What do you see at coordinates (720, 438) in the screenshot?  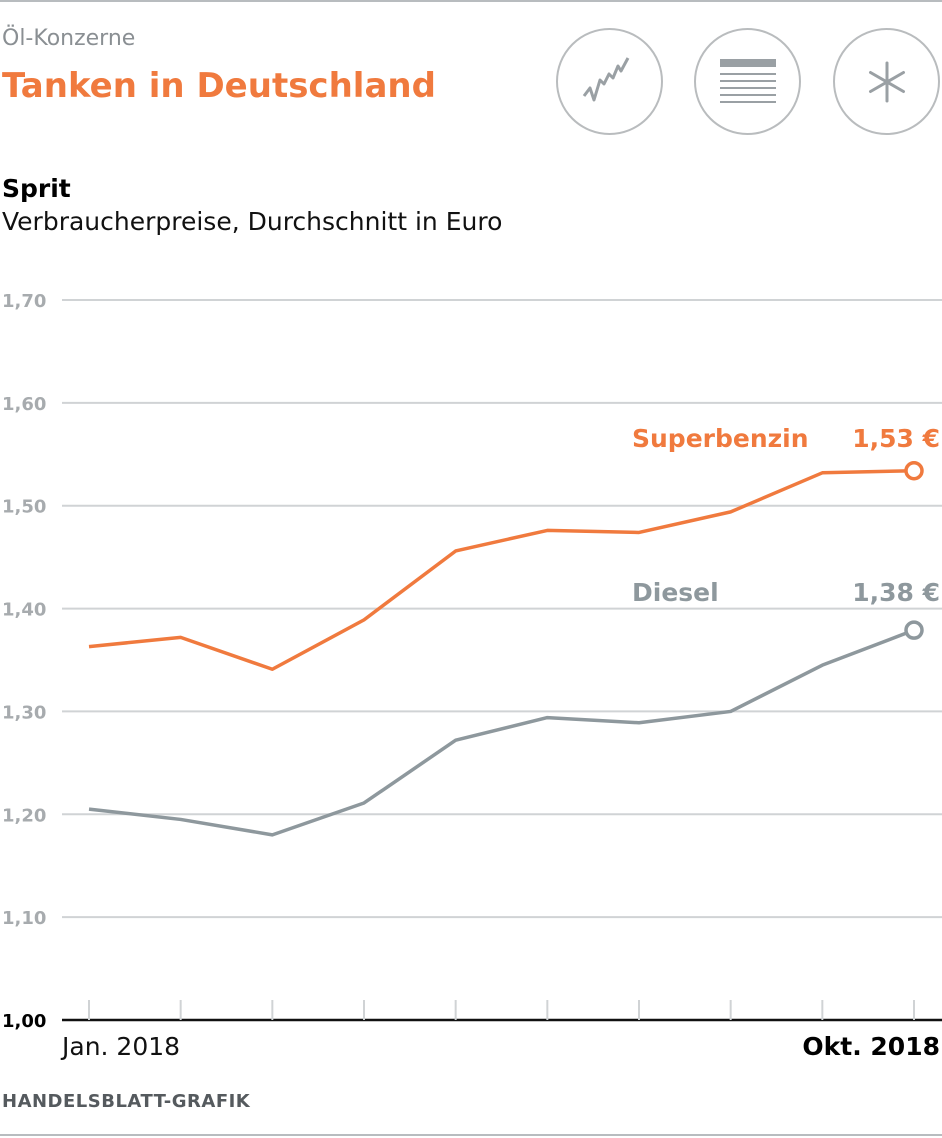 I see `series-label-superbenzin: Superbenzin` at bounding box center [720, 438].